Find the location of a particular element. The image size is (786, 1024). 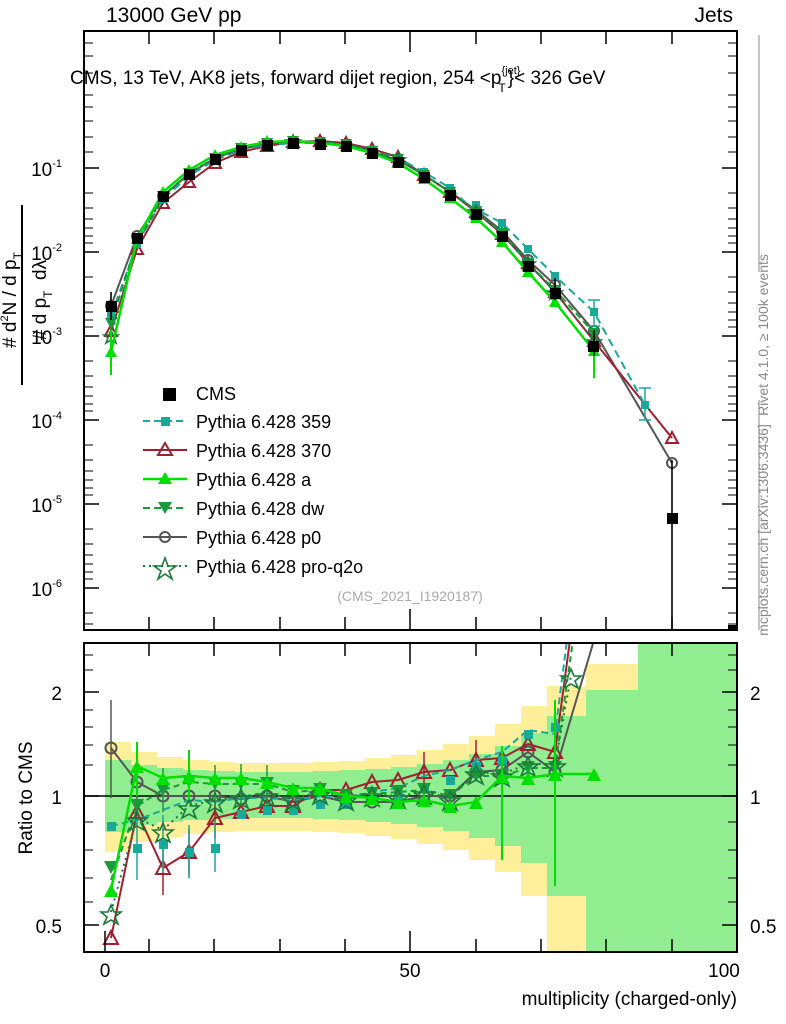

y-tick-label: 10⁻³ is located at coordinates (46, 337).